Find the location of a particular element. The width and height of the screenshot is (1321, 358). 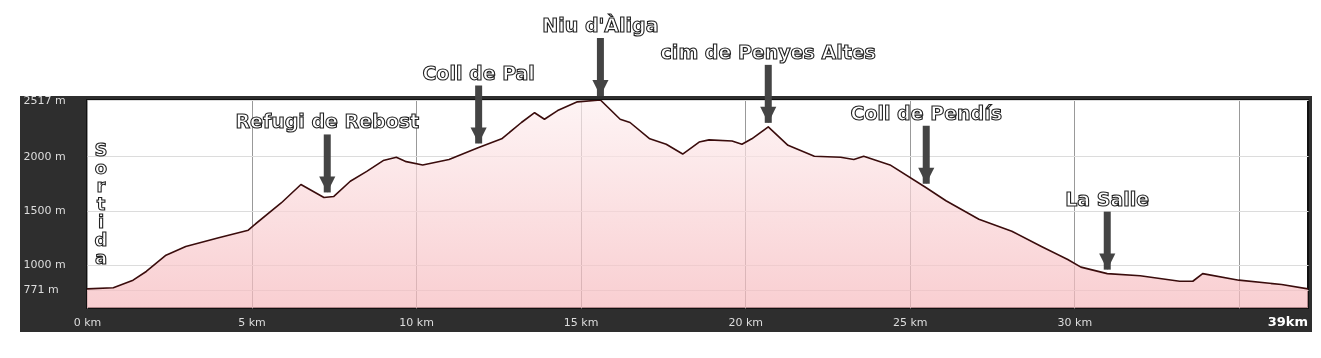

annotation: Coll de Pal is located at coordinates (478, 72).